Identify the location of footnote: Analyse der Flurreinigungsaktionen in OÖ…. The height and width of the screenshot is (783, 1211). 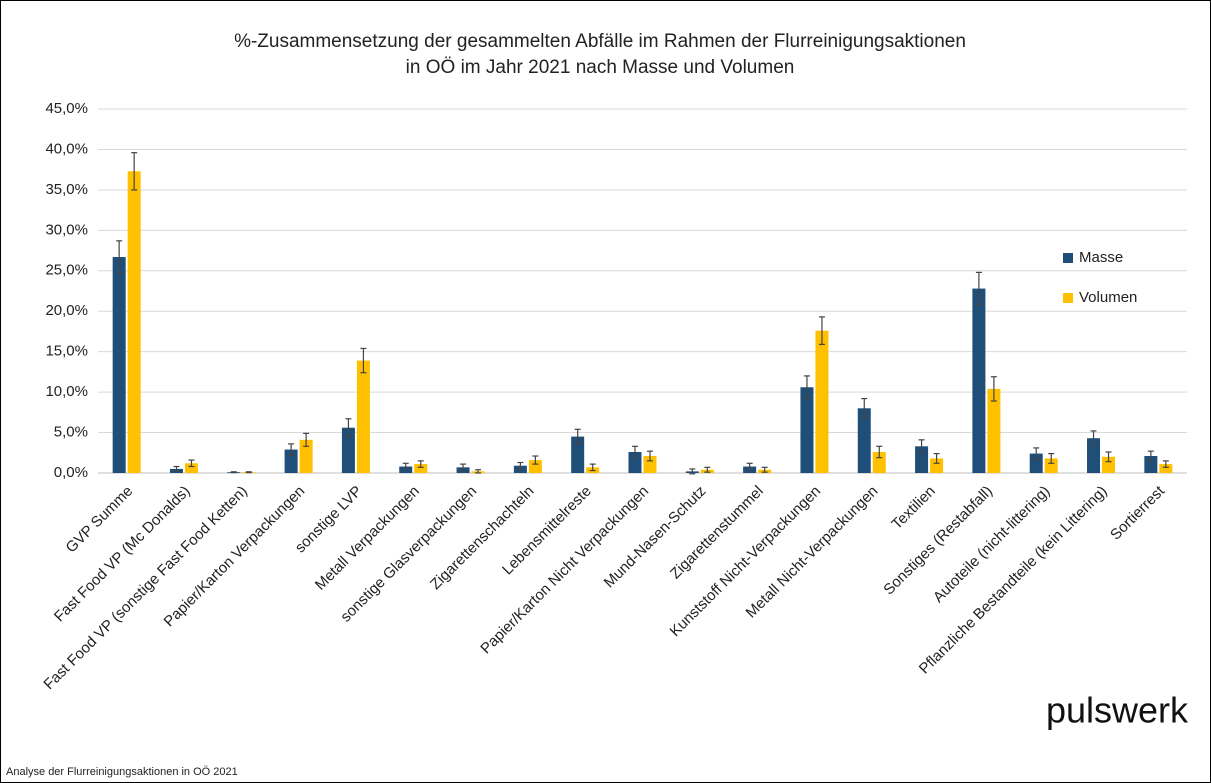
(122, 772).